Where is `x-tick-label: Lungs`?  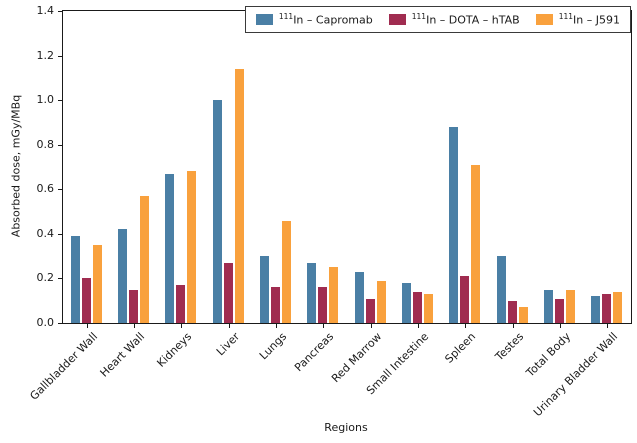
x-tick-label: Lungs is located at coordinates (273, 346).